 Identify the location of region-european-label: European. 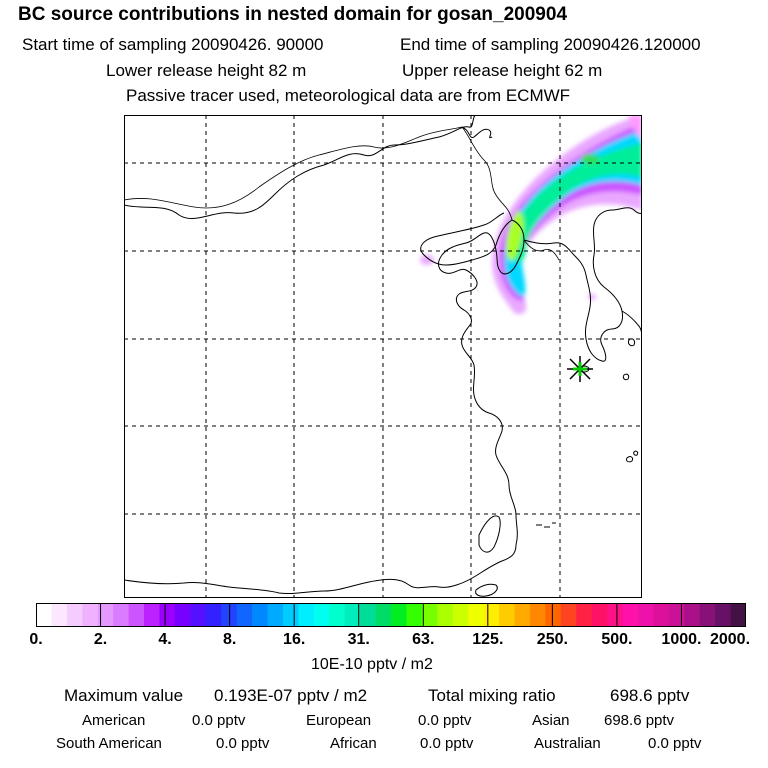
(339, 720).